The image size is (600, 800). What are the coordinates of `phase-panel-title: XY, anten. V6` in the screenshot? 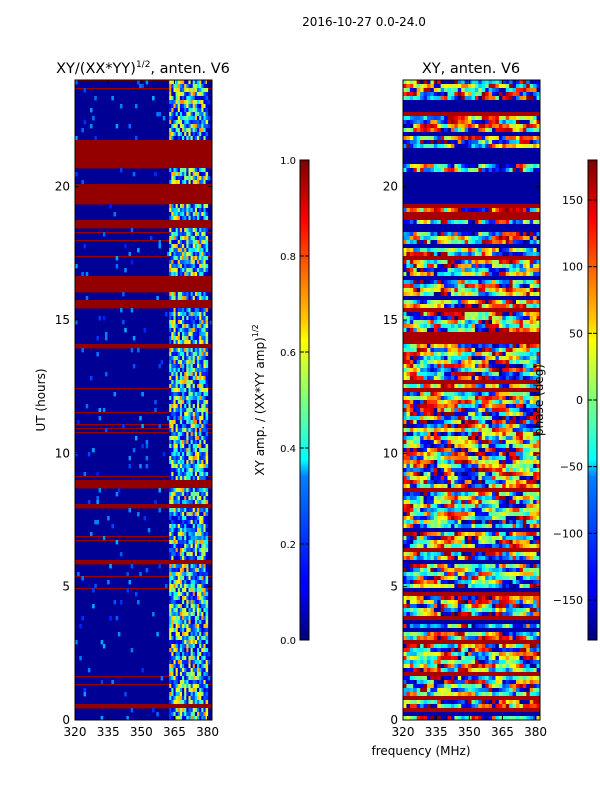 It's located at (471, 69).